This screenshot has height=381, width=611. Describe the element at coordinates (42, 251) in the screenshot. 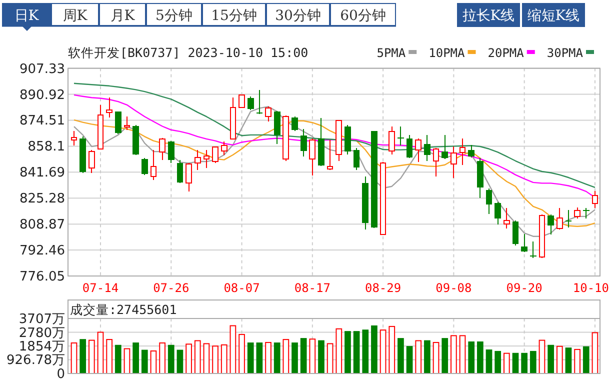

I see `y-tick-label: 792.46` at that location.